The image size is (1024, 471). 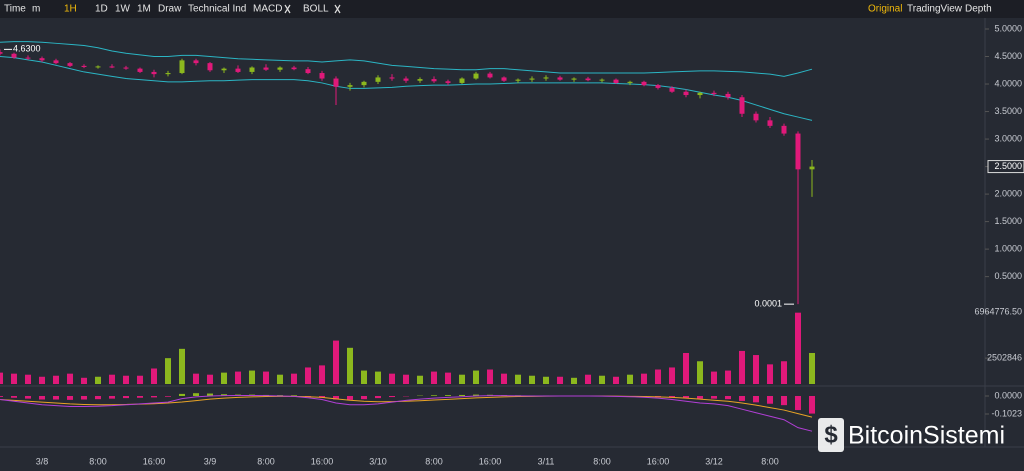 What do you see at coordinates (316, 9) in the screenshot?
I see `indicator-tag: BOLL` at bounding box center [316, 9].